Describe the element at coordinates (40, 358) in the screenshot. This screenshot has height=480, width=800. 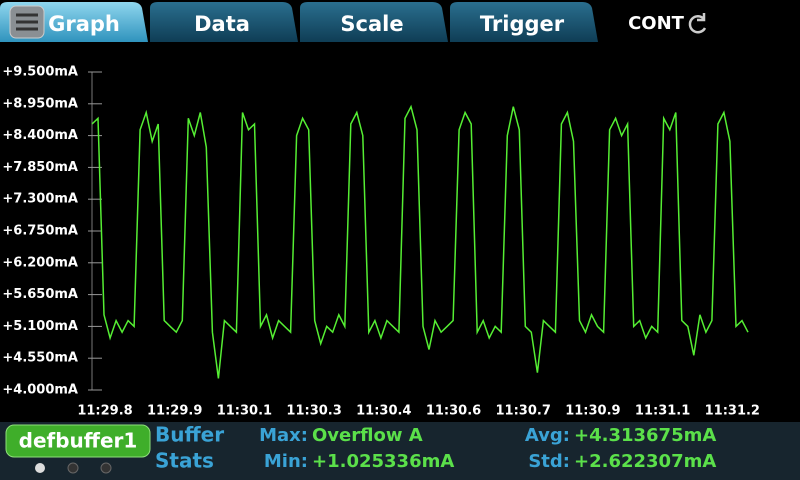
I see `y-tick-label: +4.550mA` at that location.